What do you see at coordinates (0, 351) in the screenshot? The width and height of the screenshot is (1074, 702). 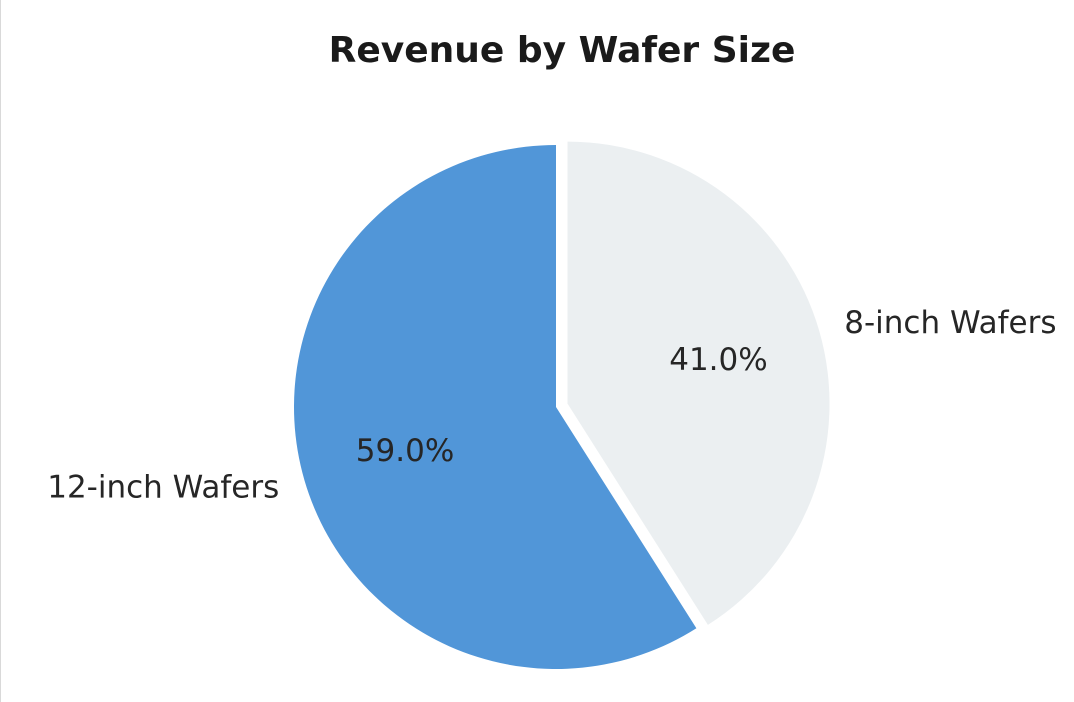 I see `frame-edge` at bounding box center [0, 351].